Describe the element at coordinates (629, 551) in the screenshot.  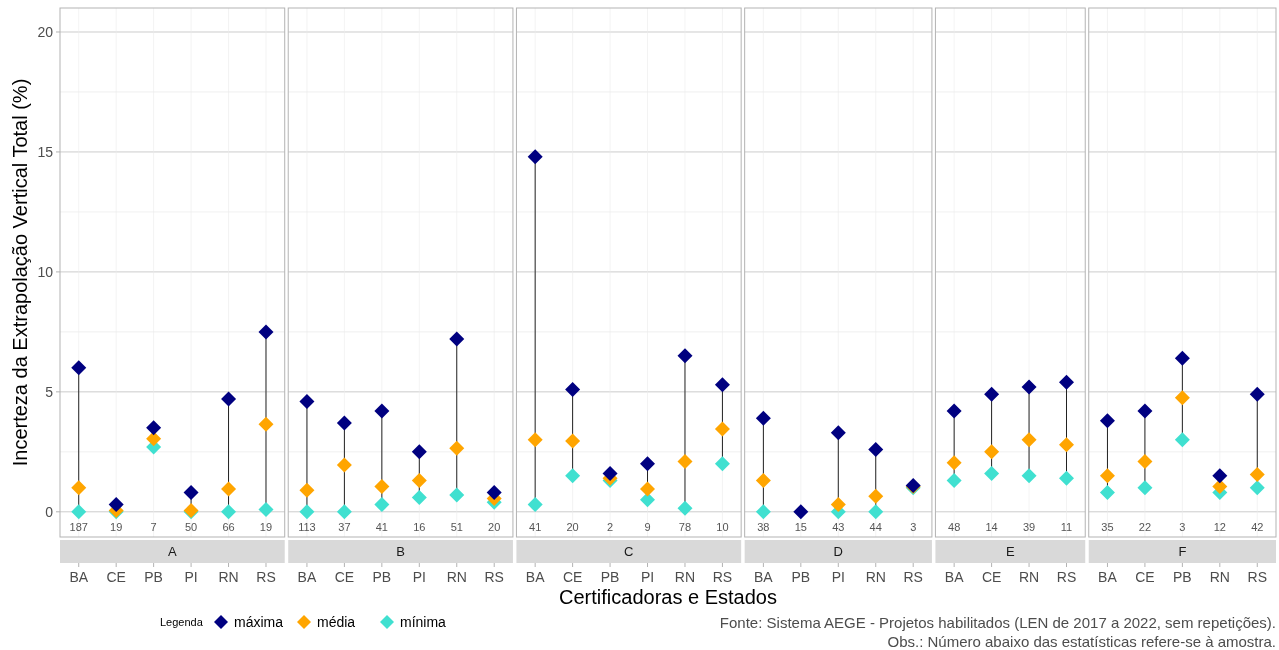
I see `text: C` at that location.